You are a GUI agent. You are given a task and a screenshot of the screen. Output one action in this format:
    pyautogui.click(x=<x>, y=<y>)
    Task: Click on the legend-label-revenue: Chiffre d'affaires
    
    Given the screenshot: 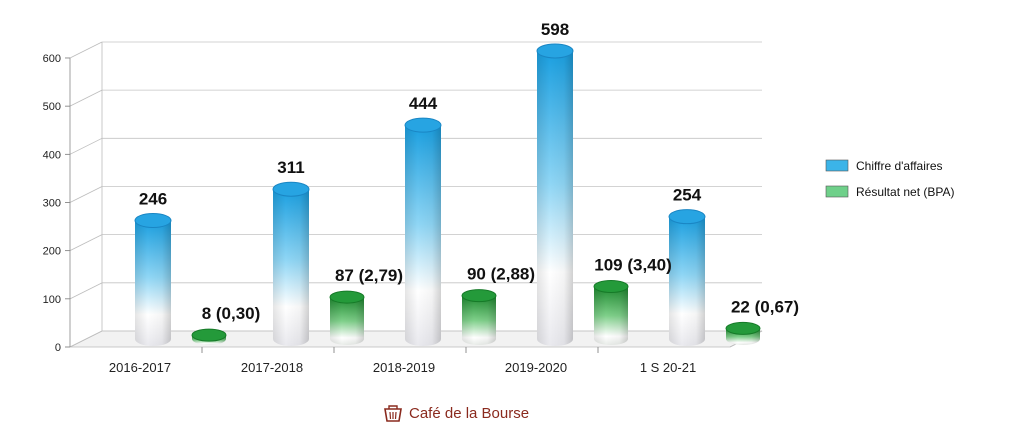 What is the action you would take?
    pyautogui.click(x=899, y=166)
    